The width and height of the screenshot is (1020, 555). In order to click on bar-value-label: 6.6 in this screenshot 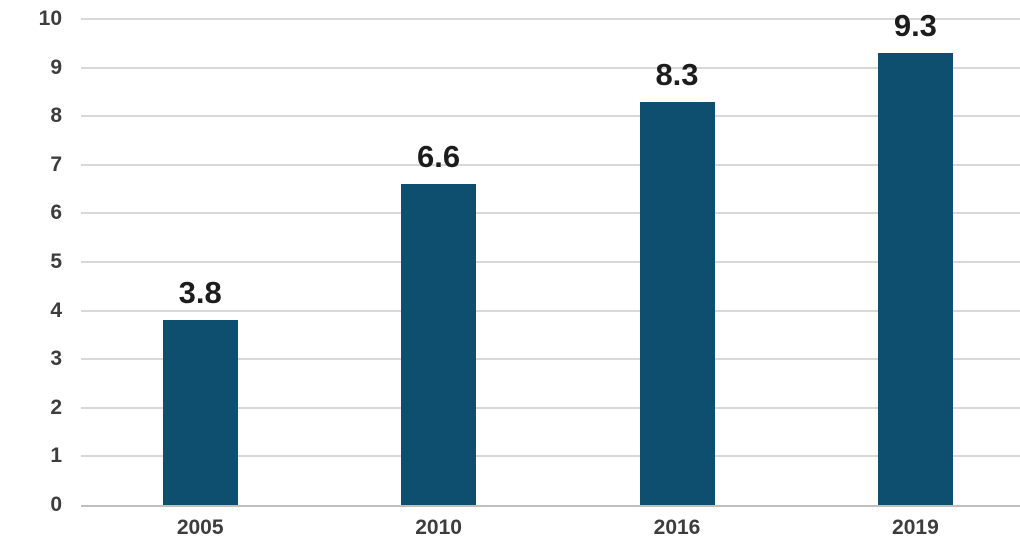, I will do `click(439, 157)`.